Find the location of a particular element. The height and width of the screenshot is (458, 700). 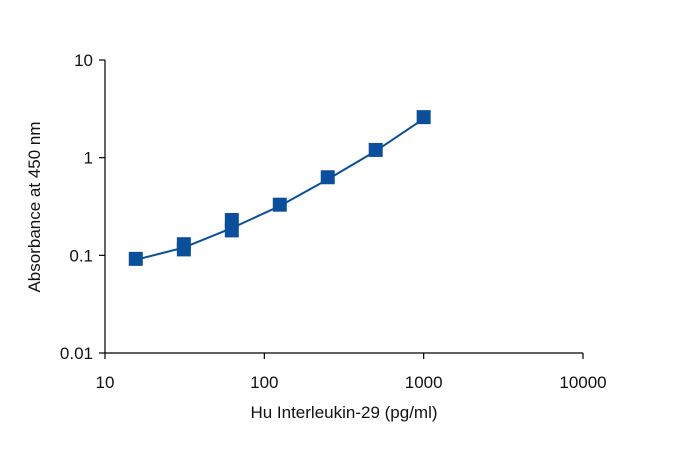

x-tick-label: 10000 is located at coordinates (582, 382).